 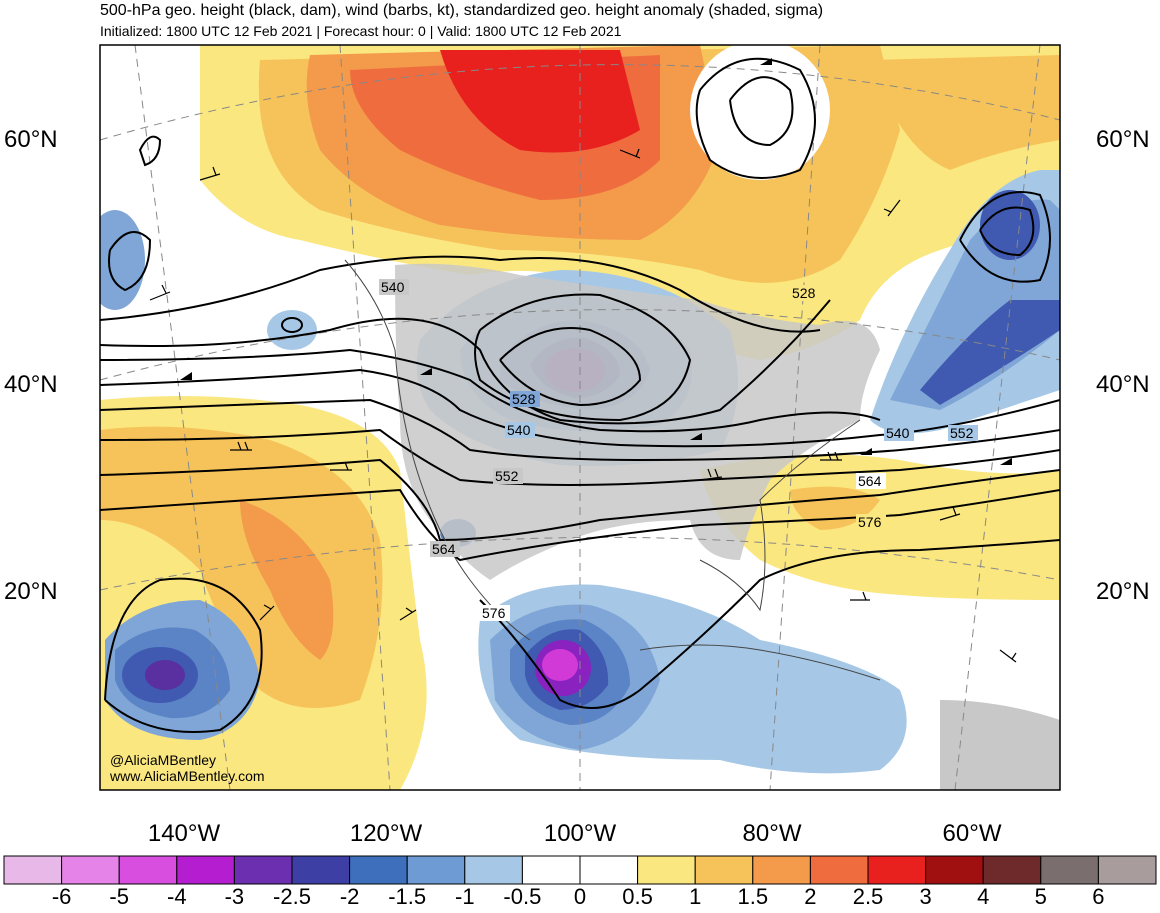 I want to click on colorbar-tick-label: 4, so click(x=983, y=896).